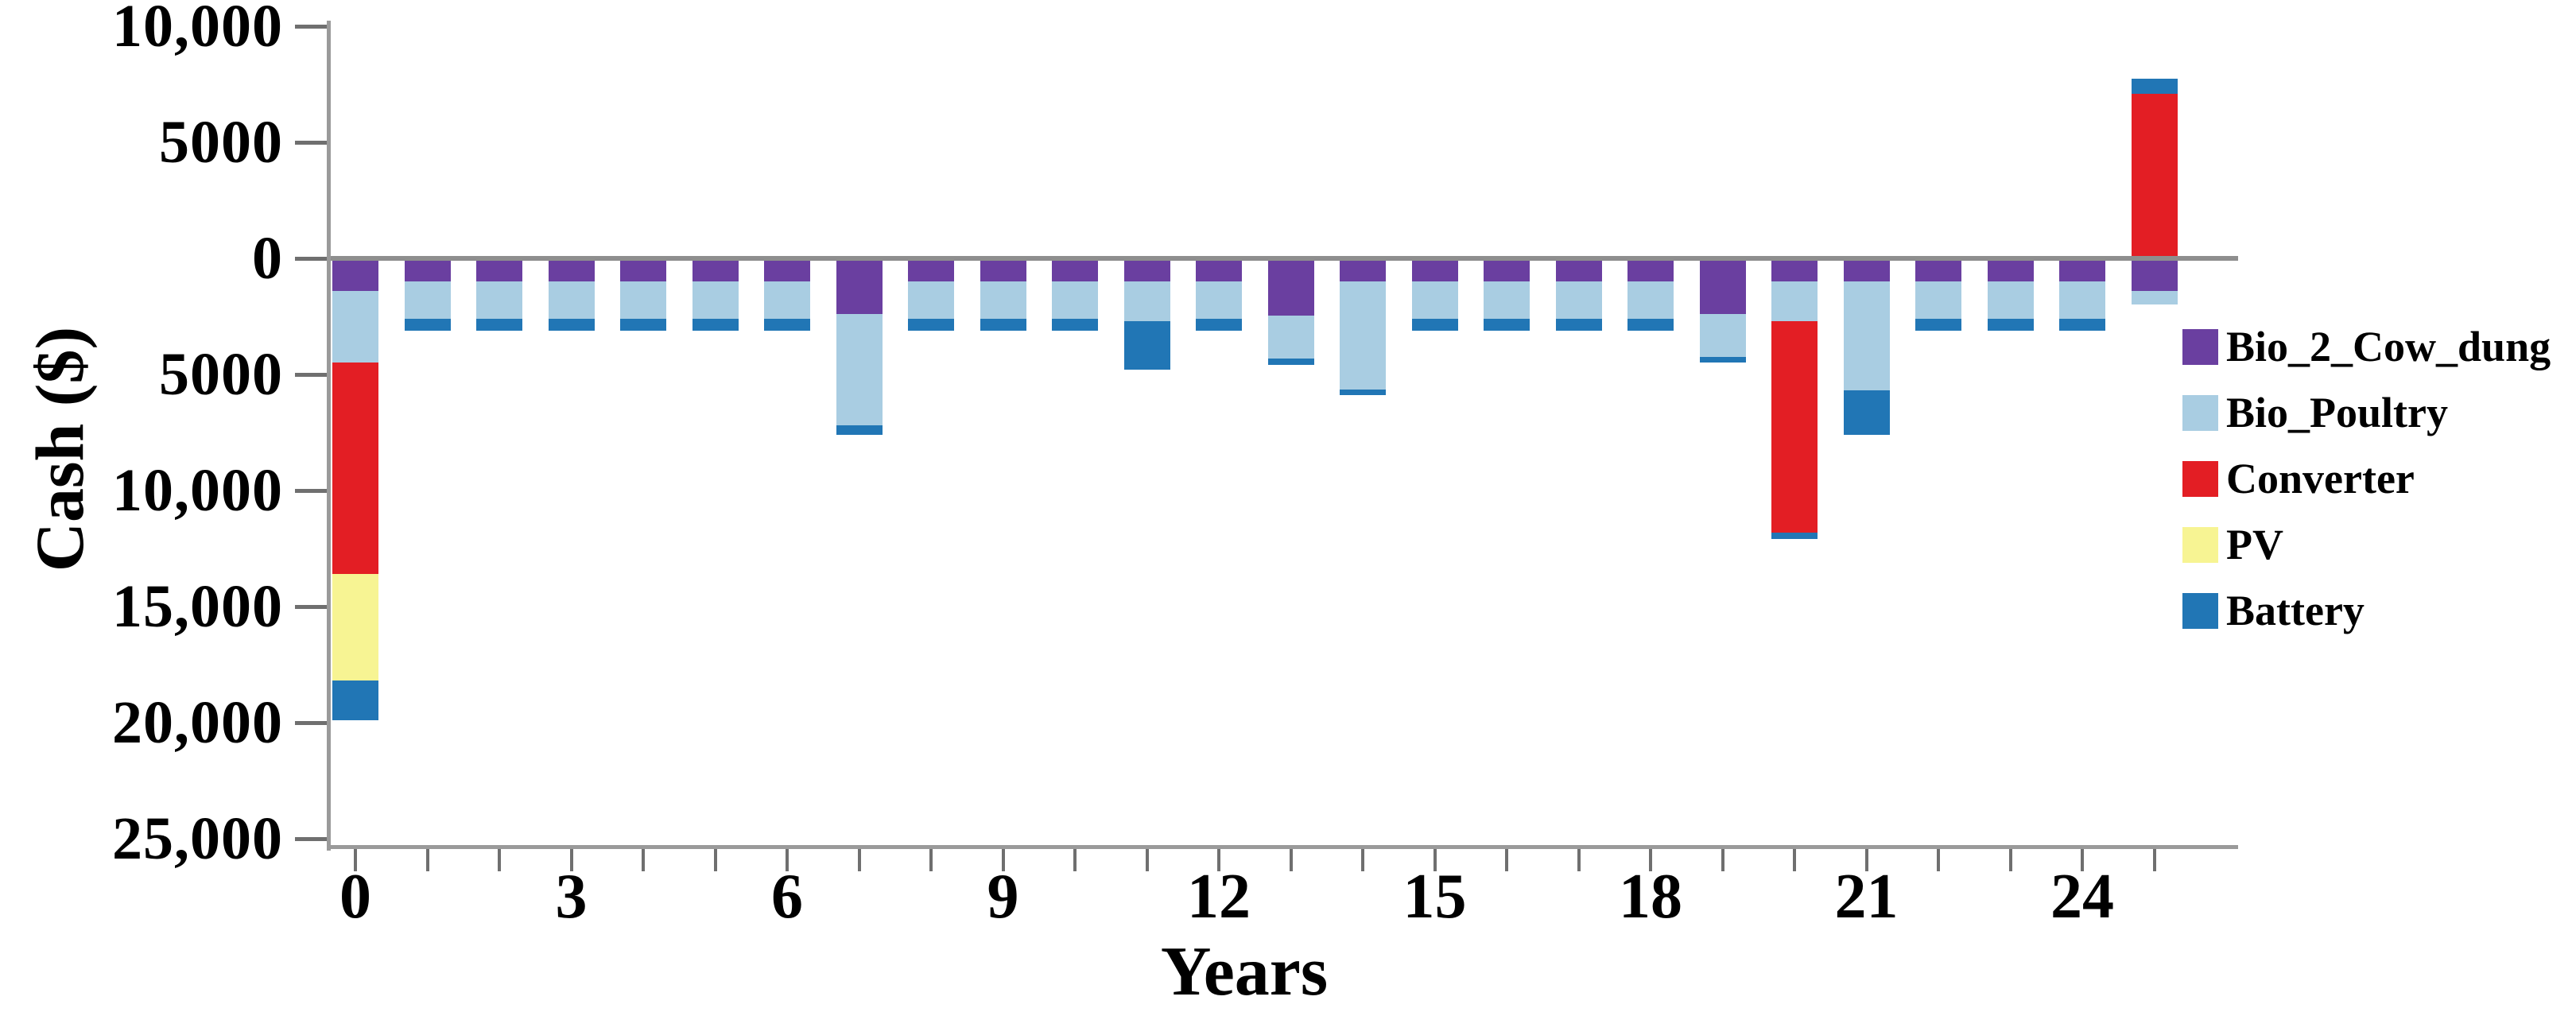 The width and height of the screenshot is (2576, 1012). What do you see at coordinates (197, 606) in the screenshot?
I see `y-tick-label: 15,000` at bounding box center [197, 606].